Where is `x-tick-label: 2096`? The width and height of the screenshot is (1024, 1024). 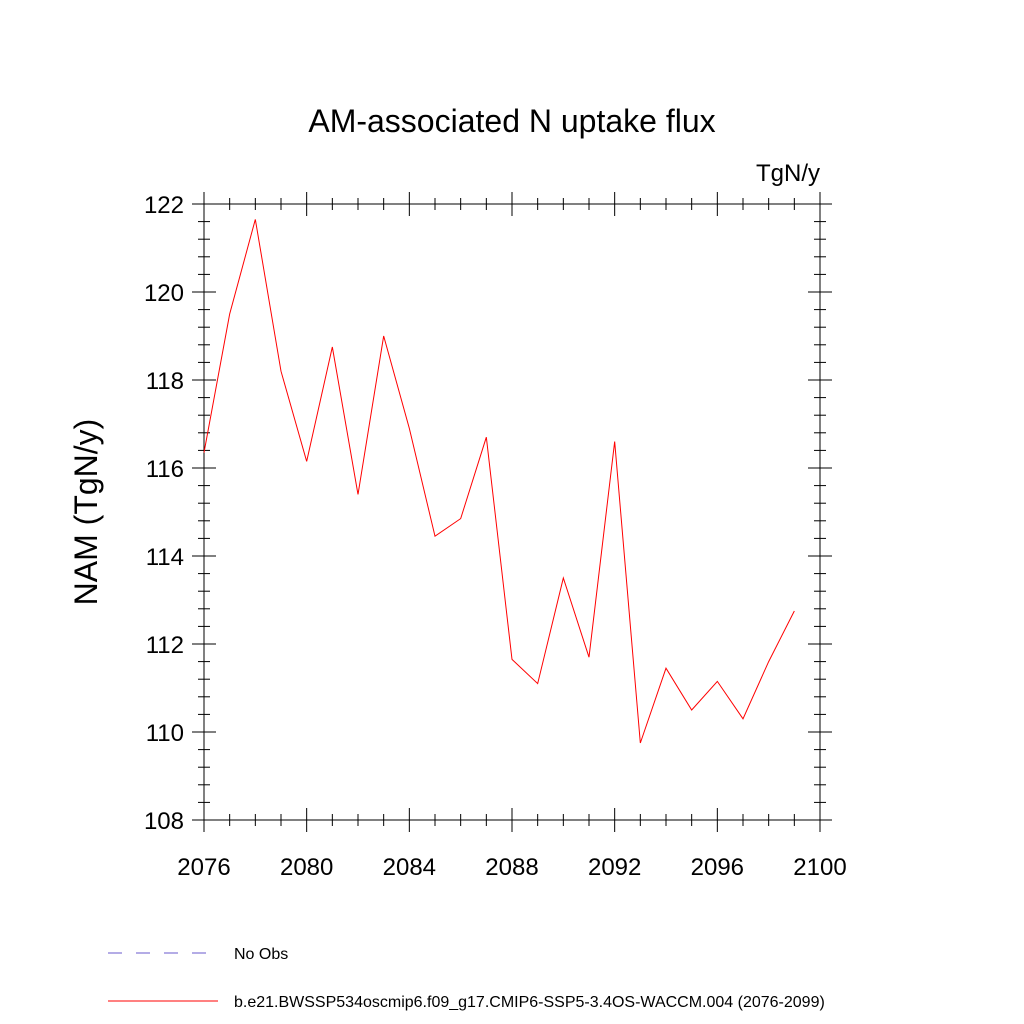
x-tick-label: 2096 is located at coordinates (717, 867).